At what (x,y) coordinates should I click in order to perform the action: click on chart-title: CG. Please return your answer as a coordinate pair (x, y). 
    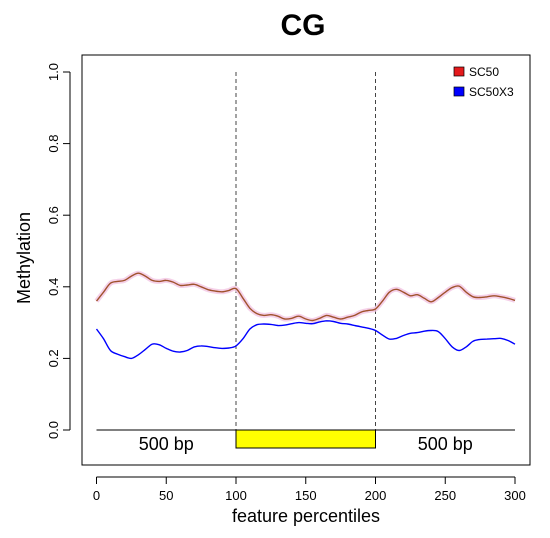
    Looking at the image, I should click on (303, 25).